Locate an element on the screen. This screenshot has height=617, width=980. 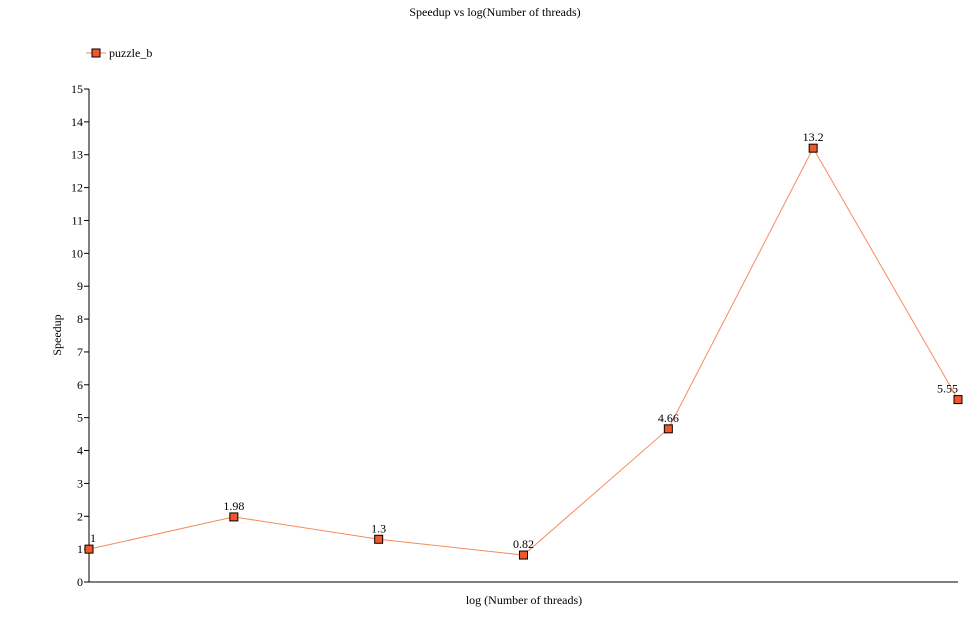
y-axis-title: Speedup is located at coordinates (57, 334).